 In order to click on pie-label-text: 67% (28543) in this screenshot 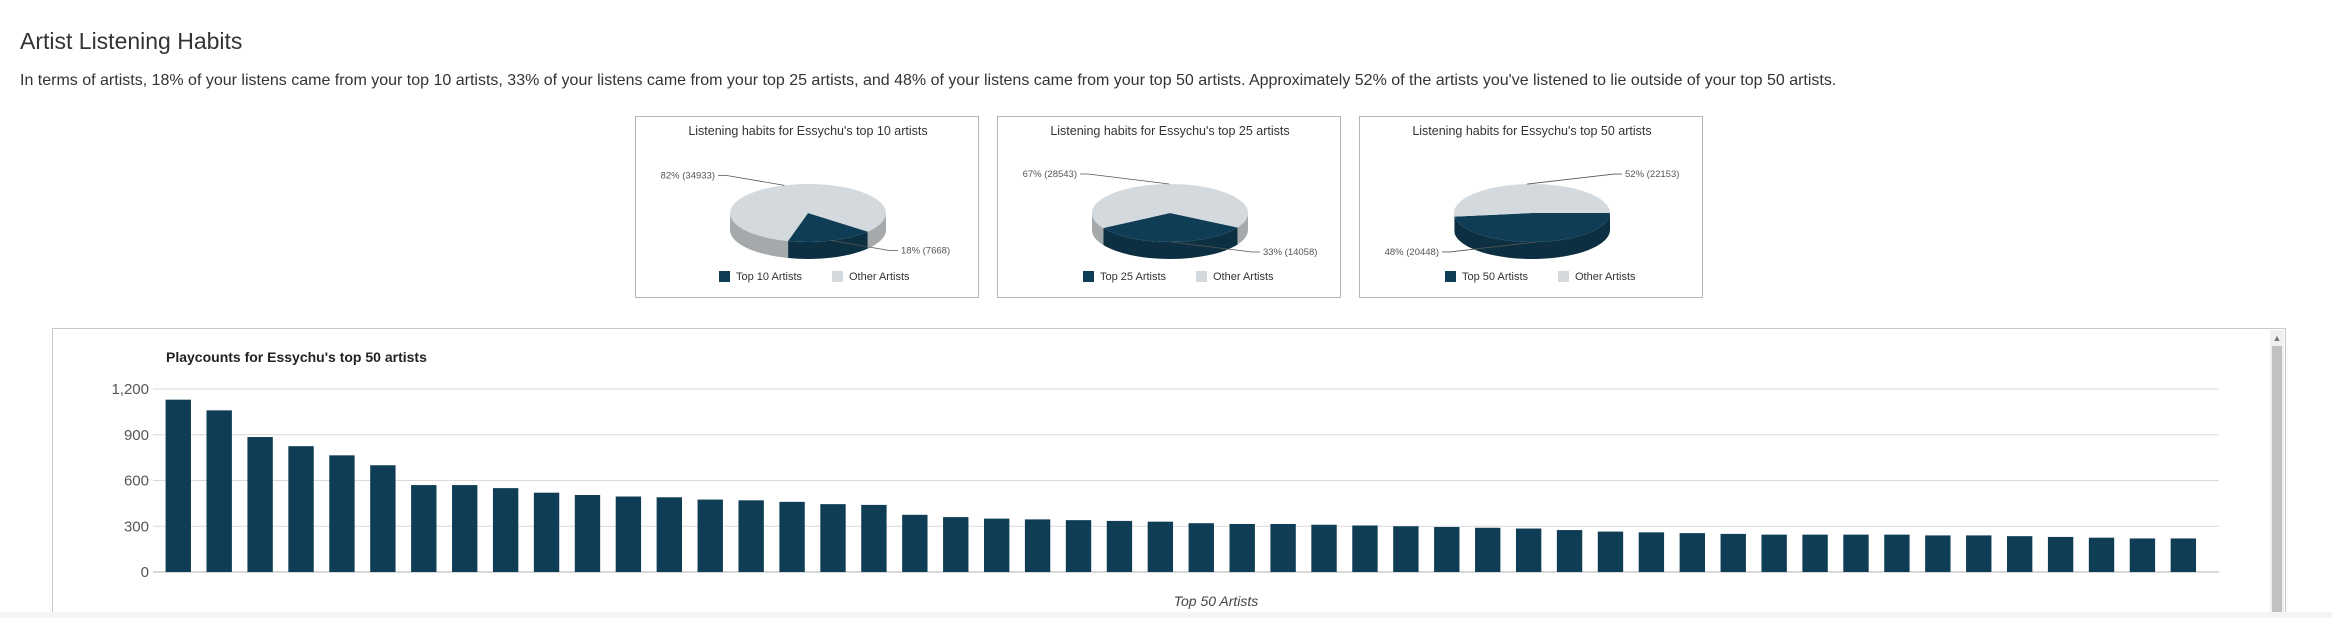, I will do `click(1050, 174)`.